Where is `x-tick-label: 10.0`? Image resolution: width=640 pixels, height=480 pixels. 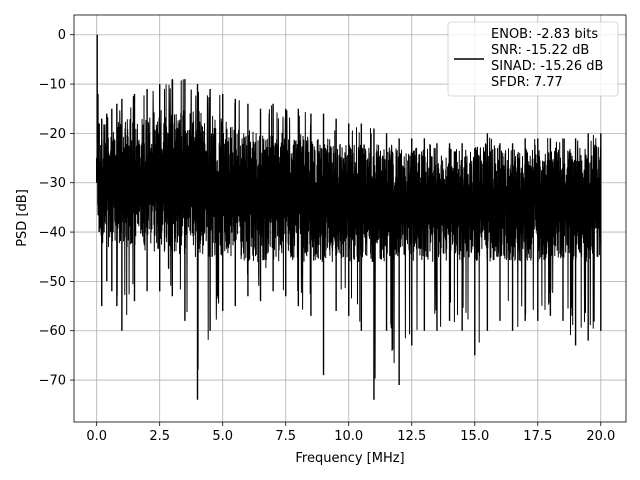
x-tick-label: 10.0 is located at coordinates (348, 436).